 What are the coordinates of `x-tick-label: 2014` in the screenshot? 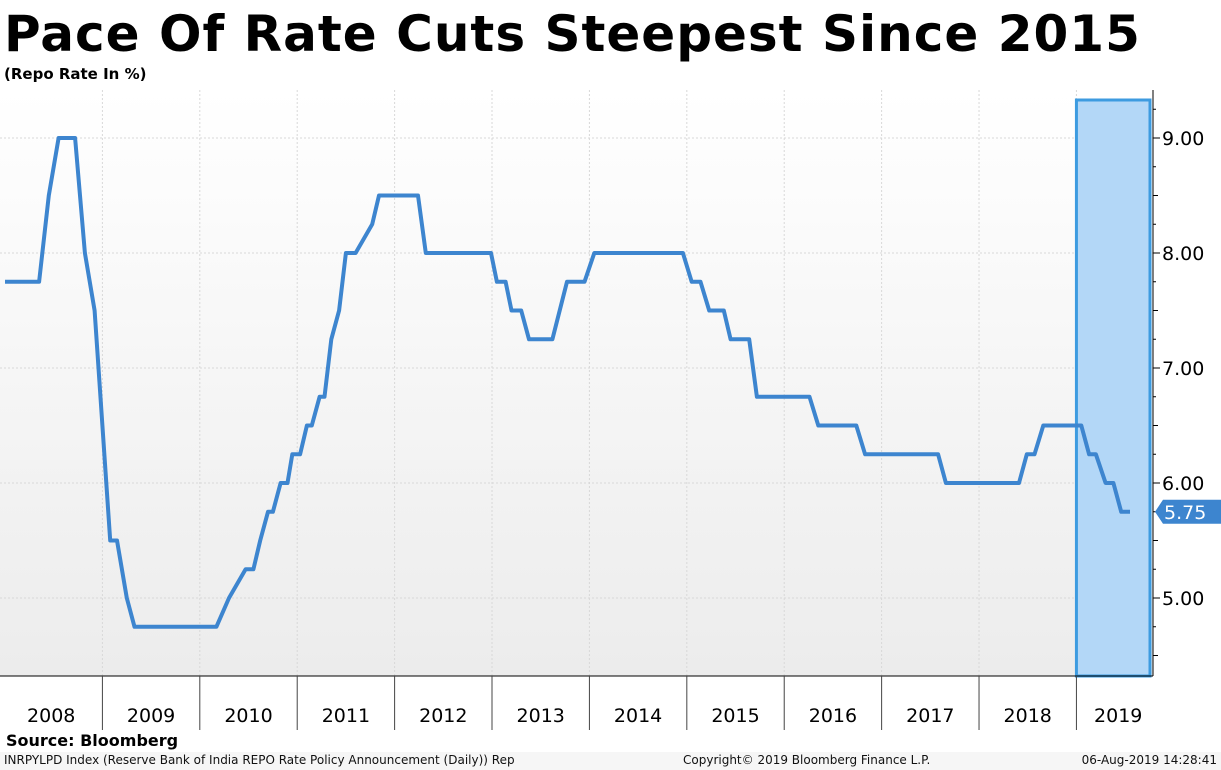 It's located at (638, 716).